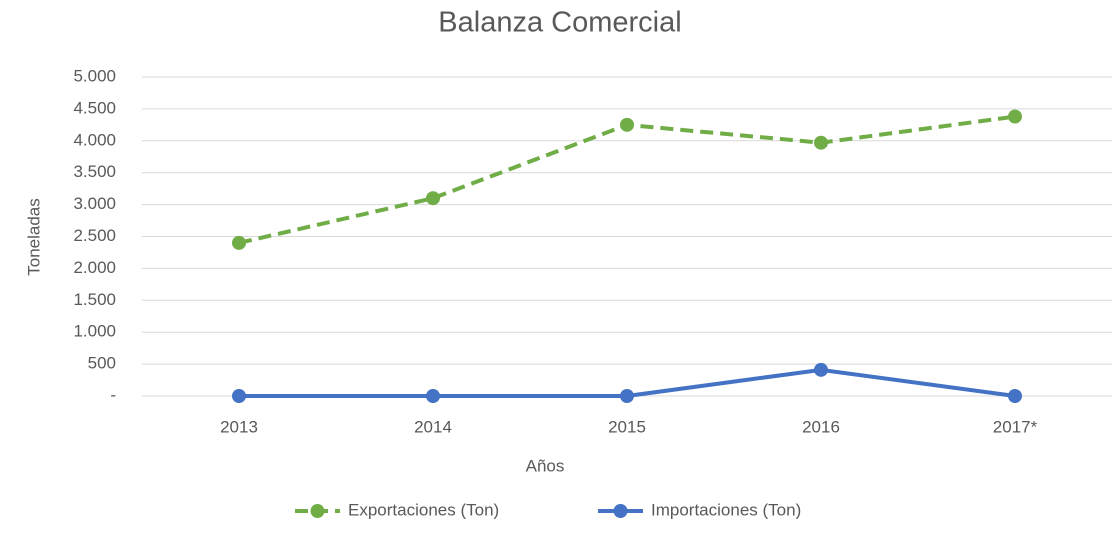  What do you see at coordinates (1015, 426) in the screenshot?
I see `x-tick-label: 2017*` at bounding box center [1015, 426].